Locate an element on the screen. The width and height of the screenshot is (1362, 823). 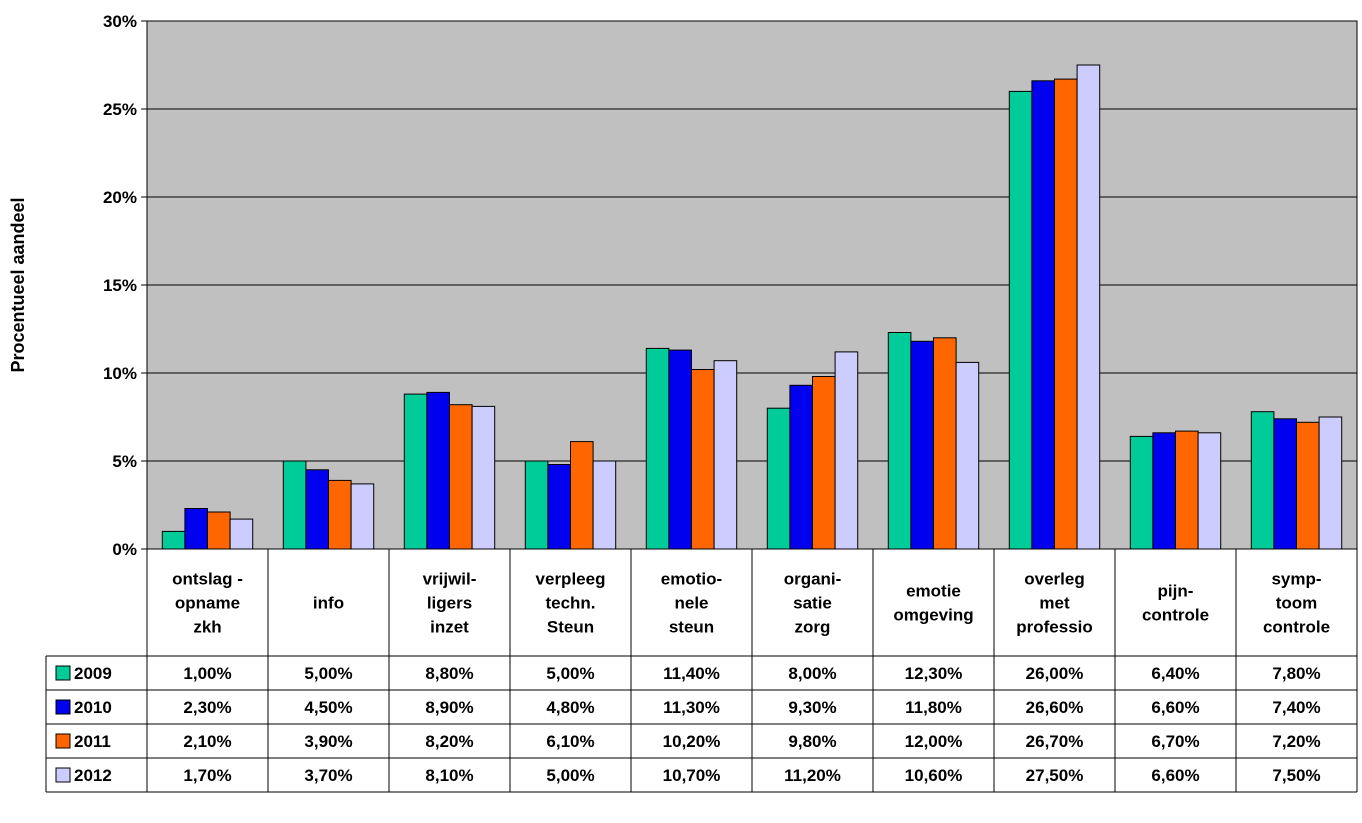
category-label: techn. is located at coordinates (570, 603).